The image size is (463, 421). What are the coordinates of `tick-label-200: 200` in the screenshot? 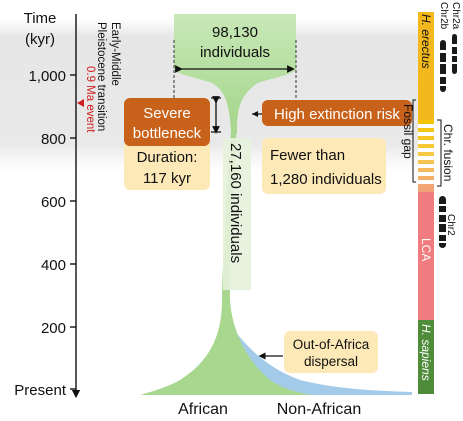 It's located at (53, 328).